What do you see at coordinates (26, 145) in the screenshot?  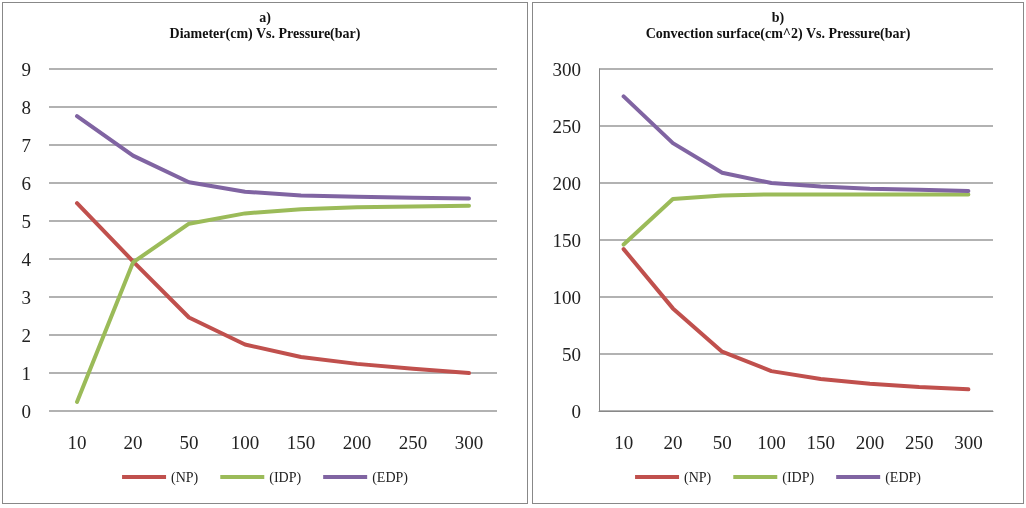 I see `y-tick-label: 7` at bounding box center [26, 145].